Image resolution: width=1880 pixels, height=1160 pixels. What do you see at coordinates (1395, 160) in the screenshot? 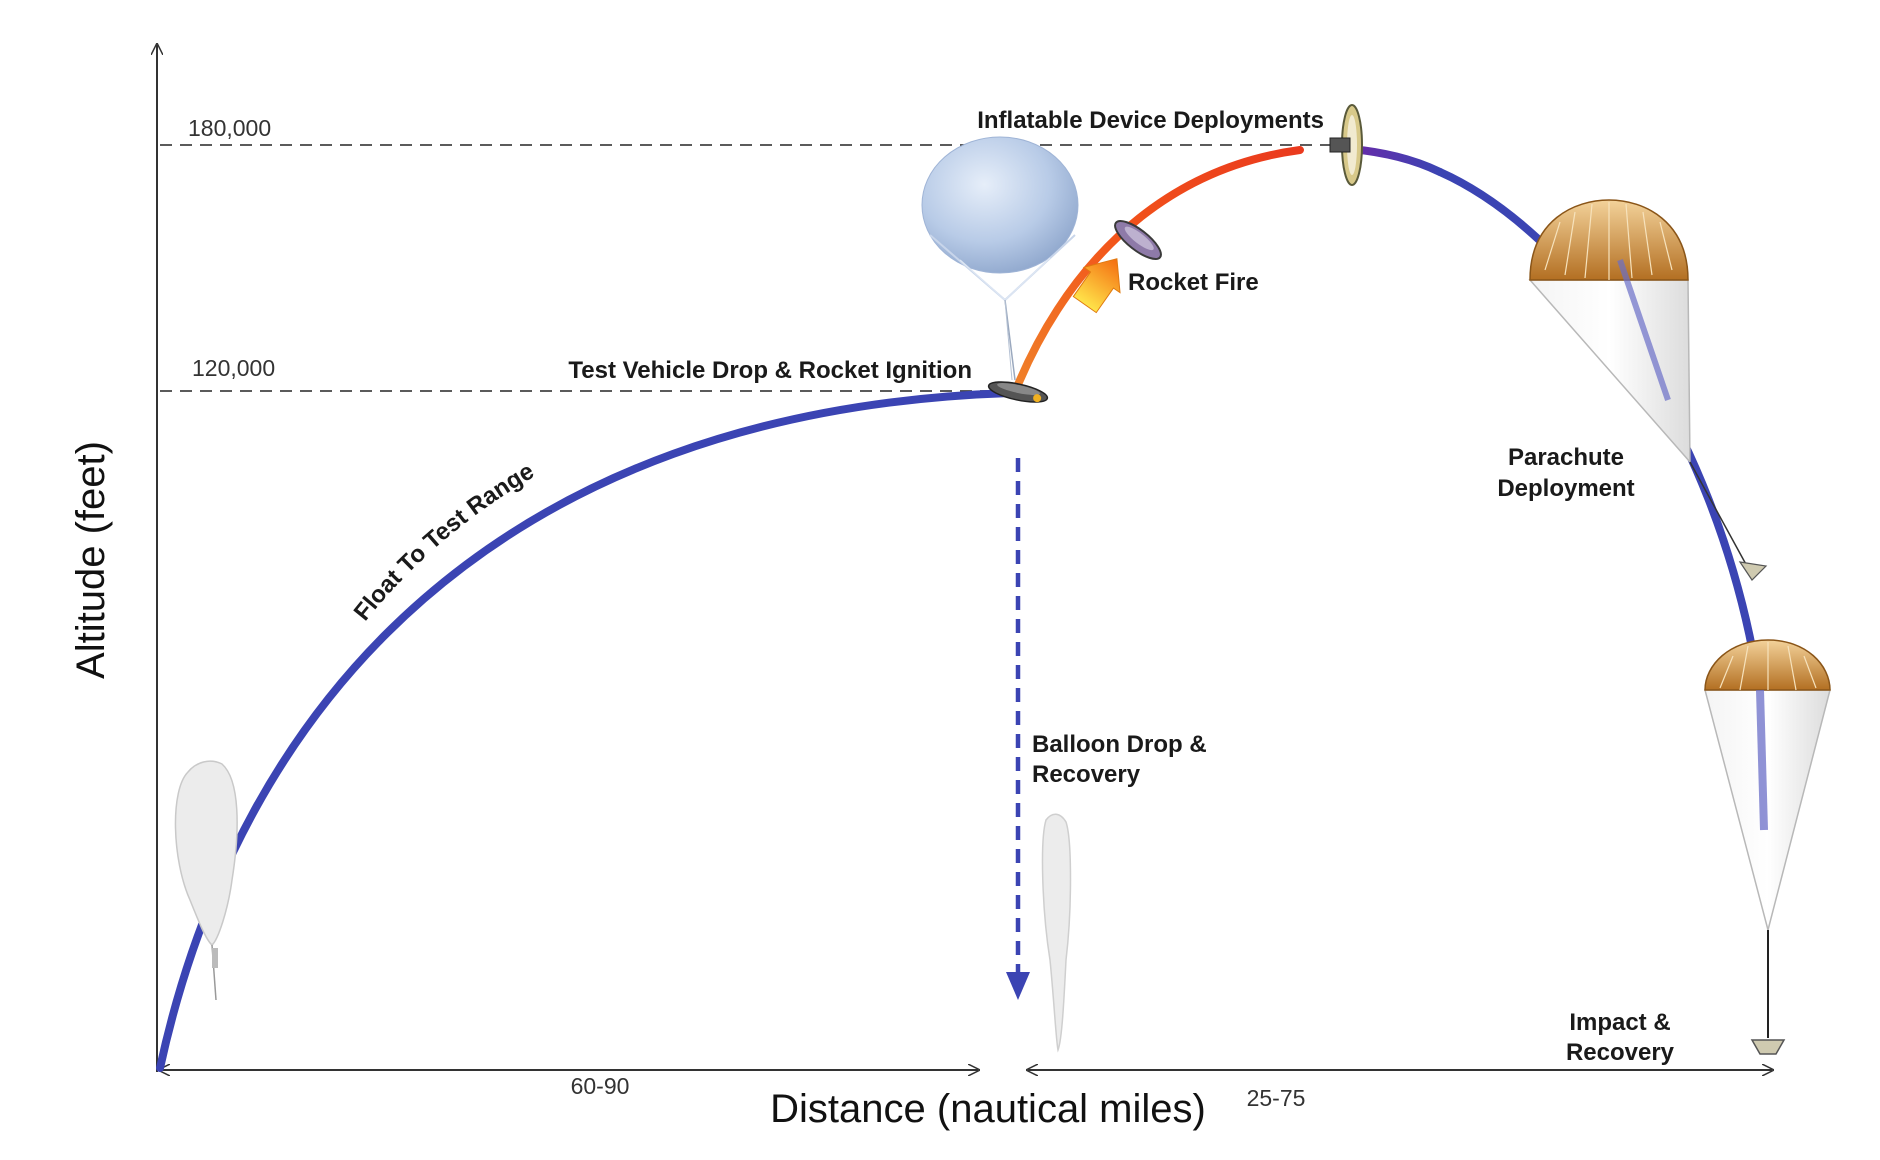
I see `transition-trajectory` at bounding box center [1395, 160].